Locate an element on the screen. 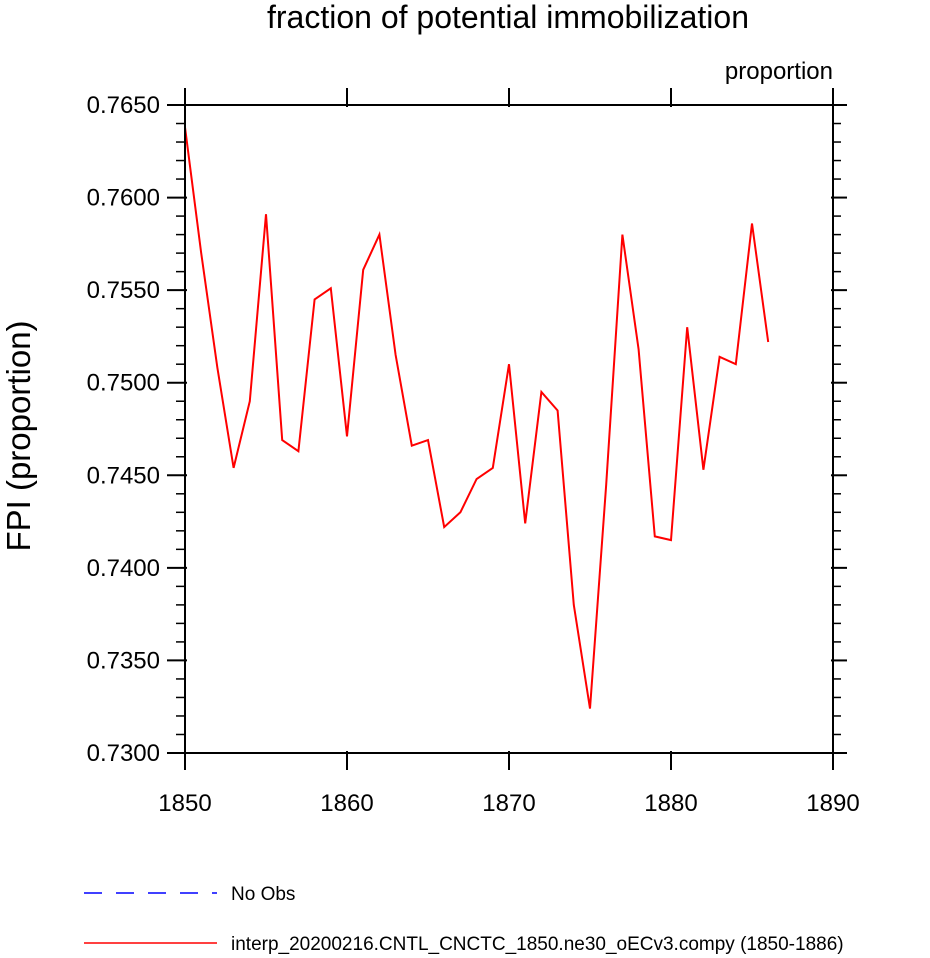 The image size is (930, 958). y-tick-label: 0.7300 is located at coordinates (123, 753).